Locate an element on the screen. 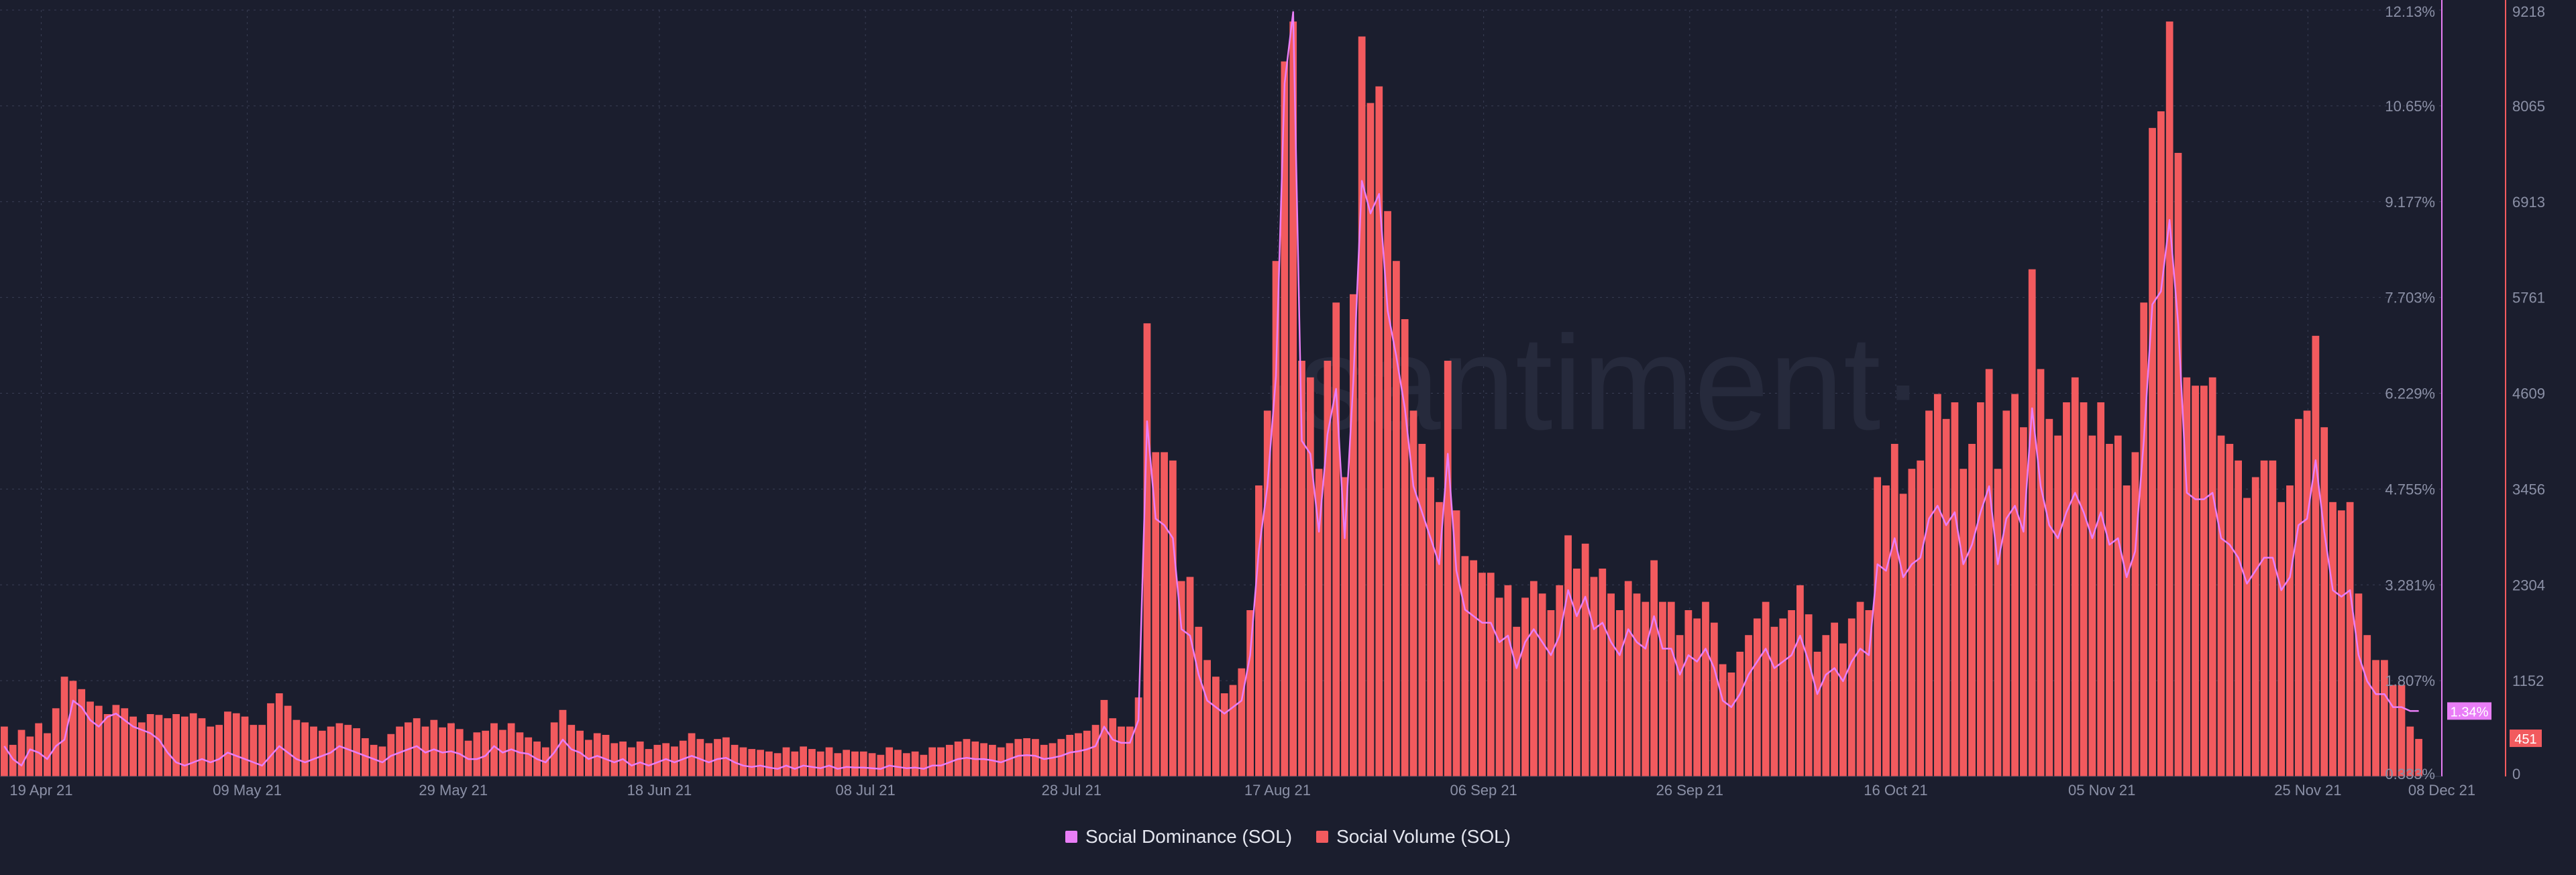 The image size is (2576, 875). x-tick-label: 19 Apr 21 is located at coordinates (40, 790).